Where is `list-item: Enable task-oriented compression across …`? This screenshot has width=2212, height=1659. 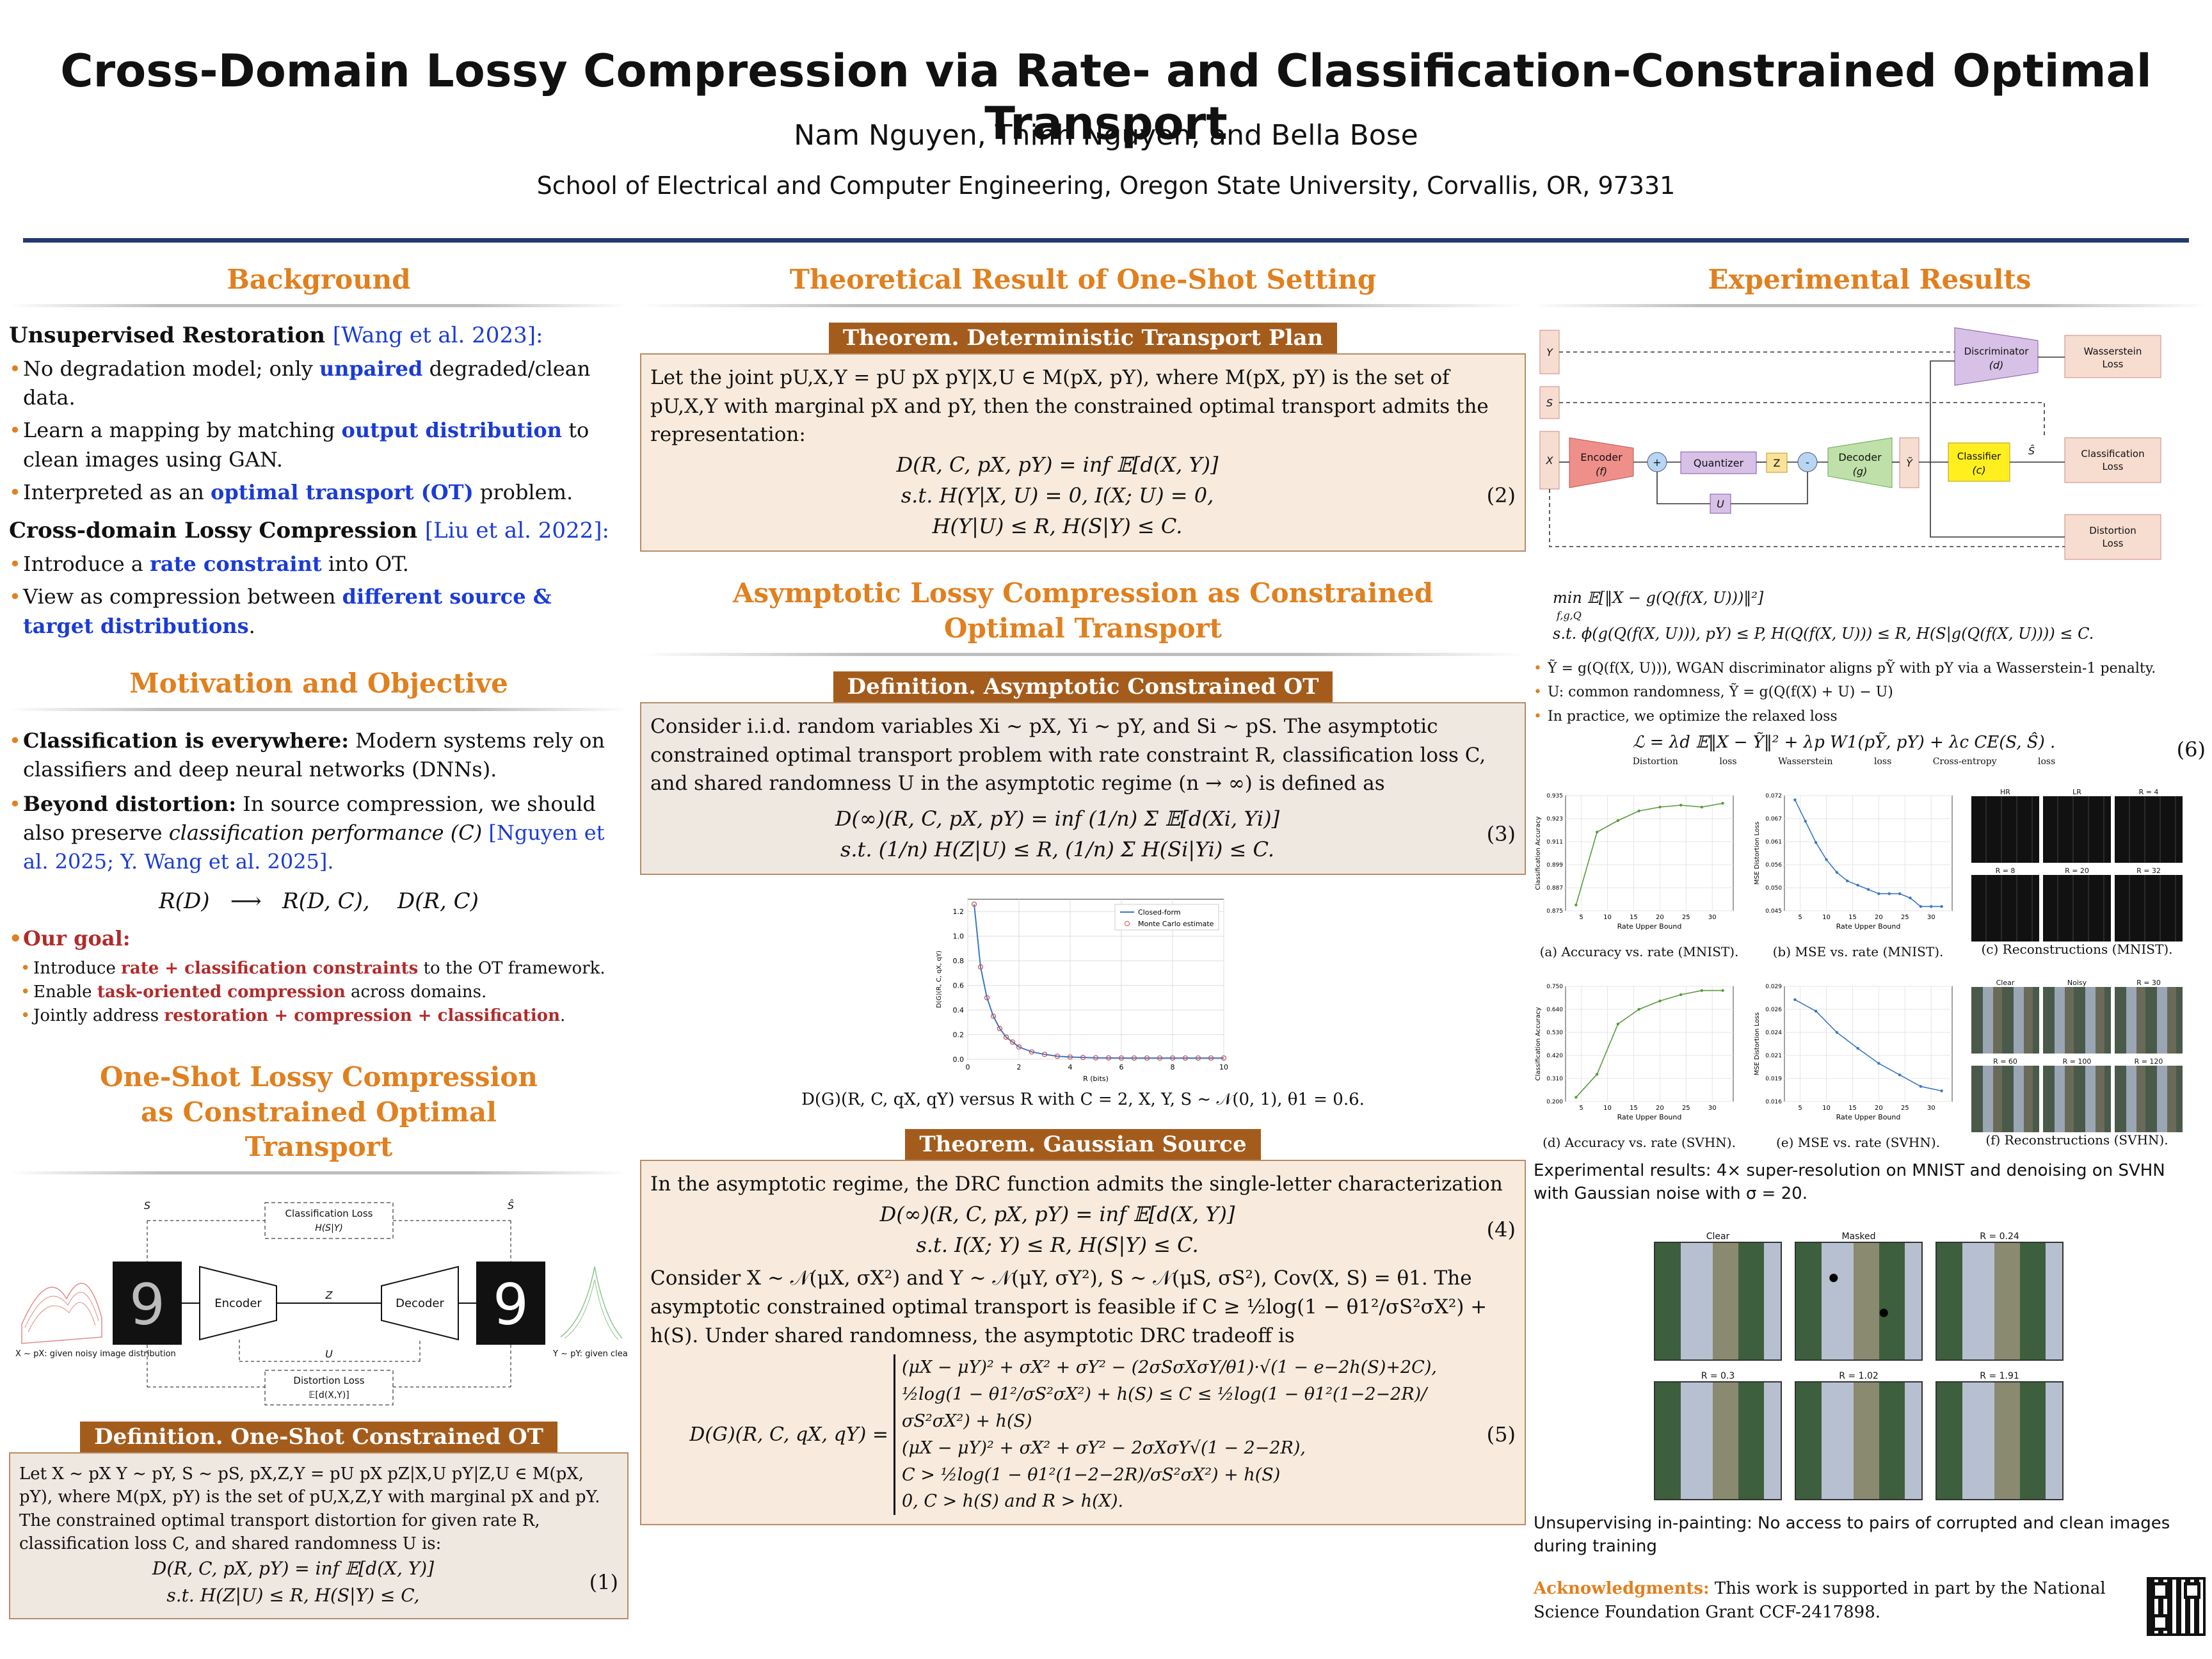
list-item: Enable task-oriented compression across … is located at coordinates (319, 992).